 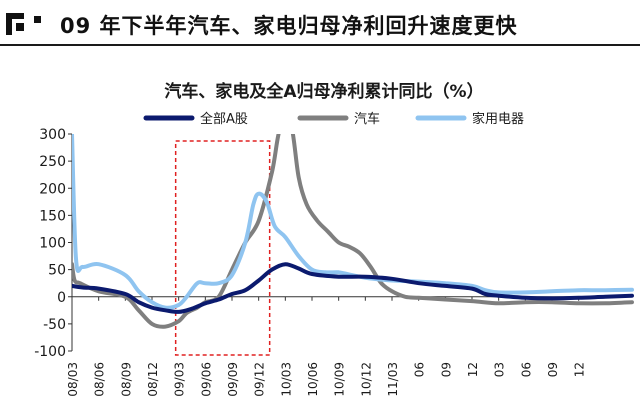 I want to click on x-tick-label: 11/03, so click(x=393, y=379).